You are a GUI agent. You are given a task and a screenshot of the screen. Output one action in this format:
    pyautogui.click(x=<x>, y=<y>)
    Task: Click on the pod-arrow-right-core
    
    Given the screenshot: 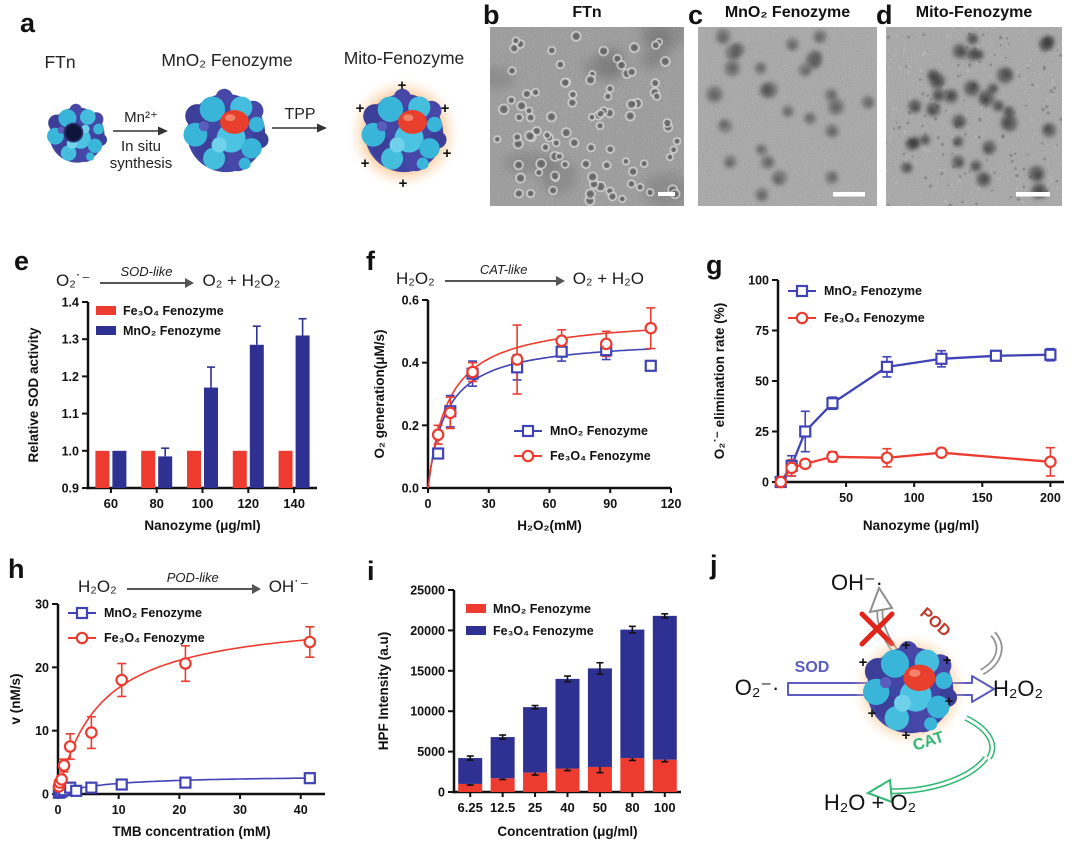 What is the action you would take?
    pyautogui.click(x=991, y=653)
    